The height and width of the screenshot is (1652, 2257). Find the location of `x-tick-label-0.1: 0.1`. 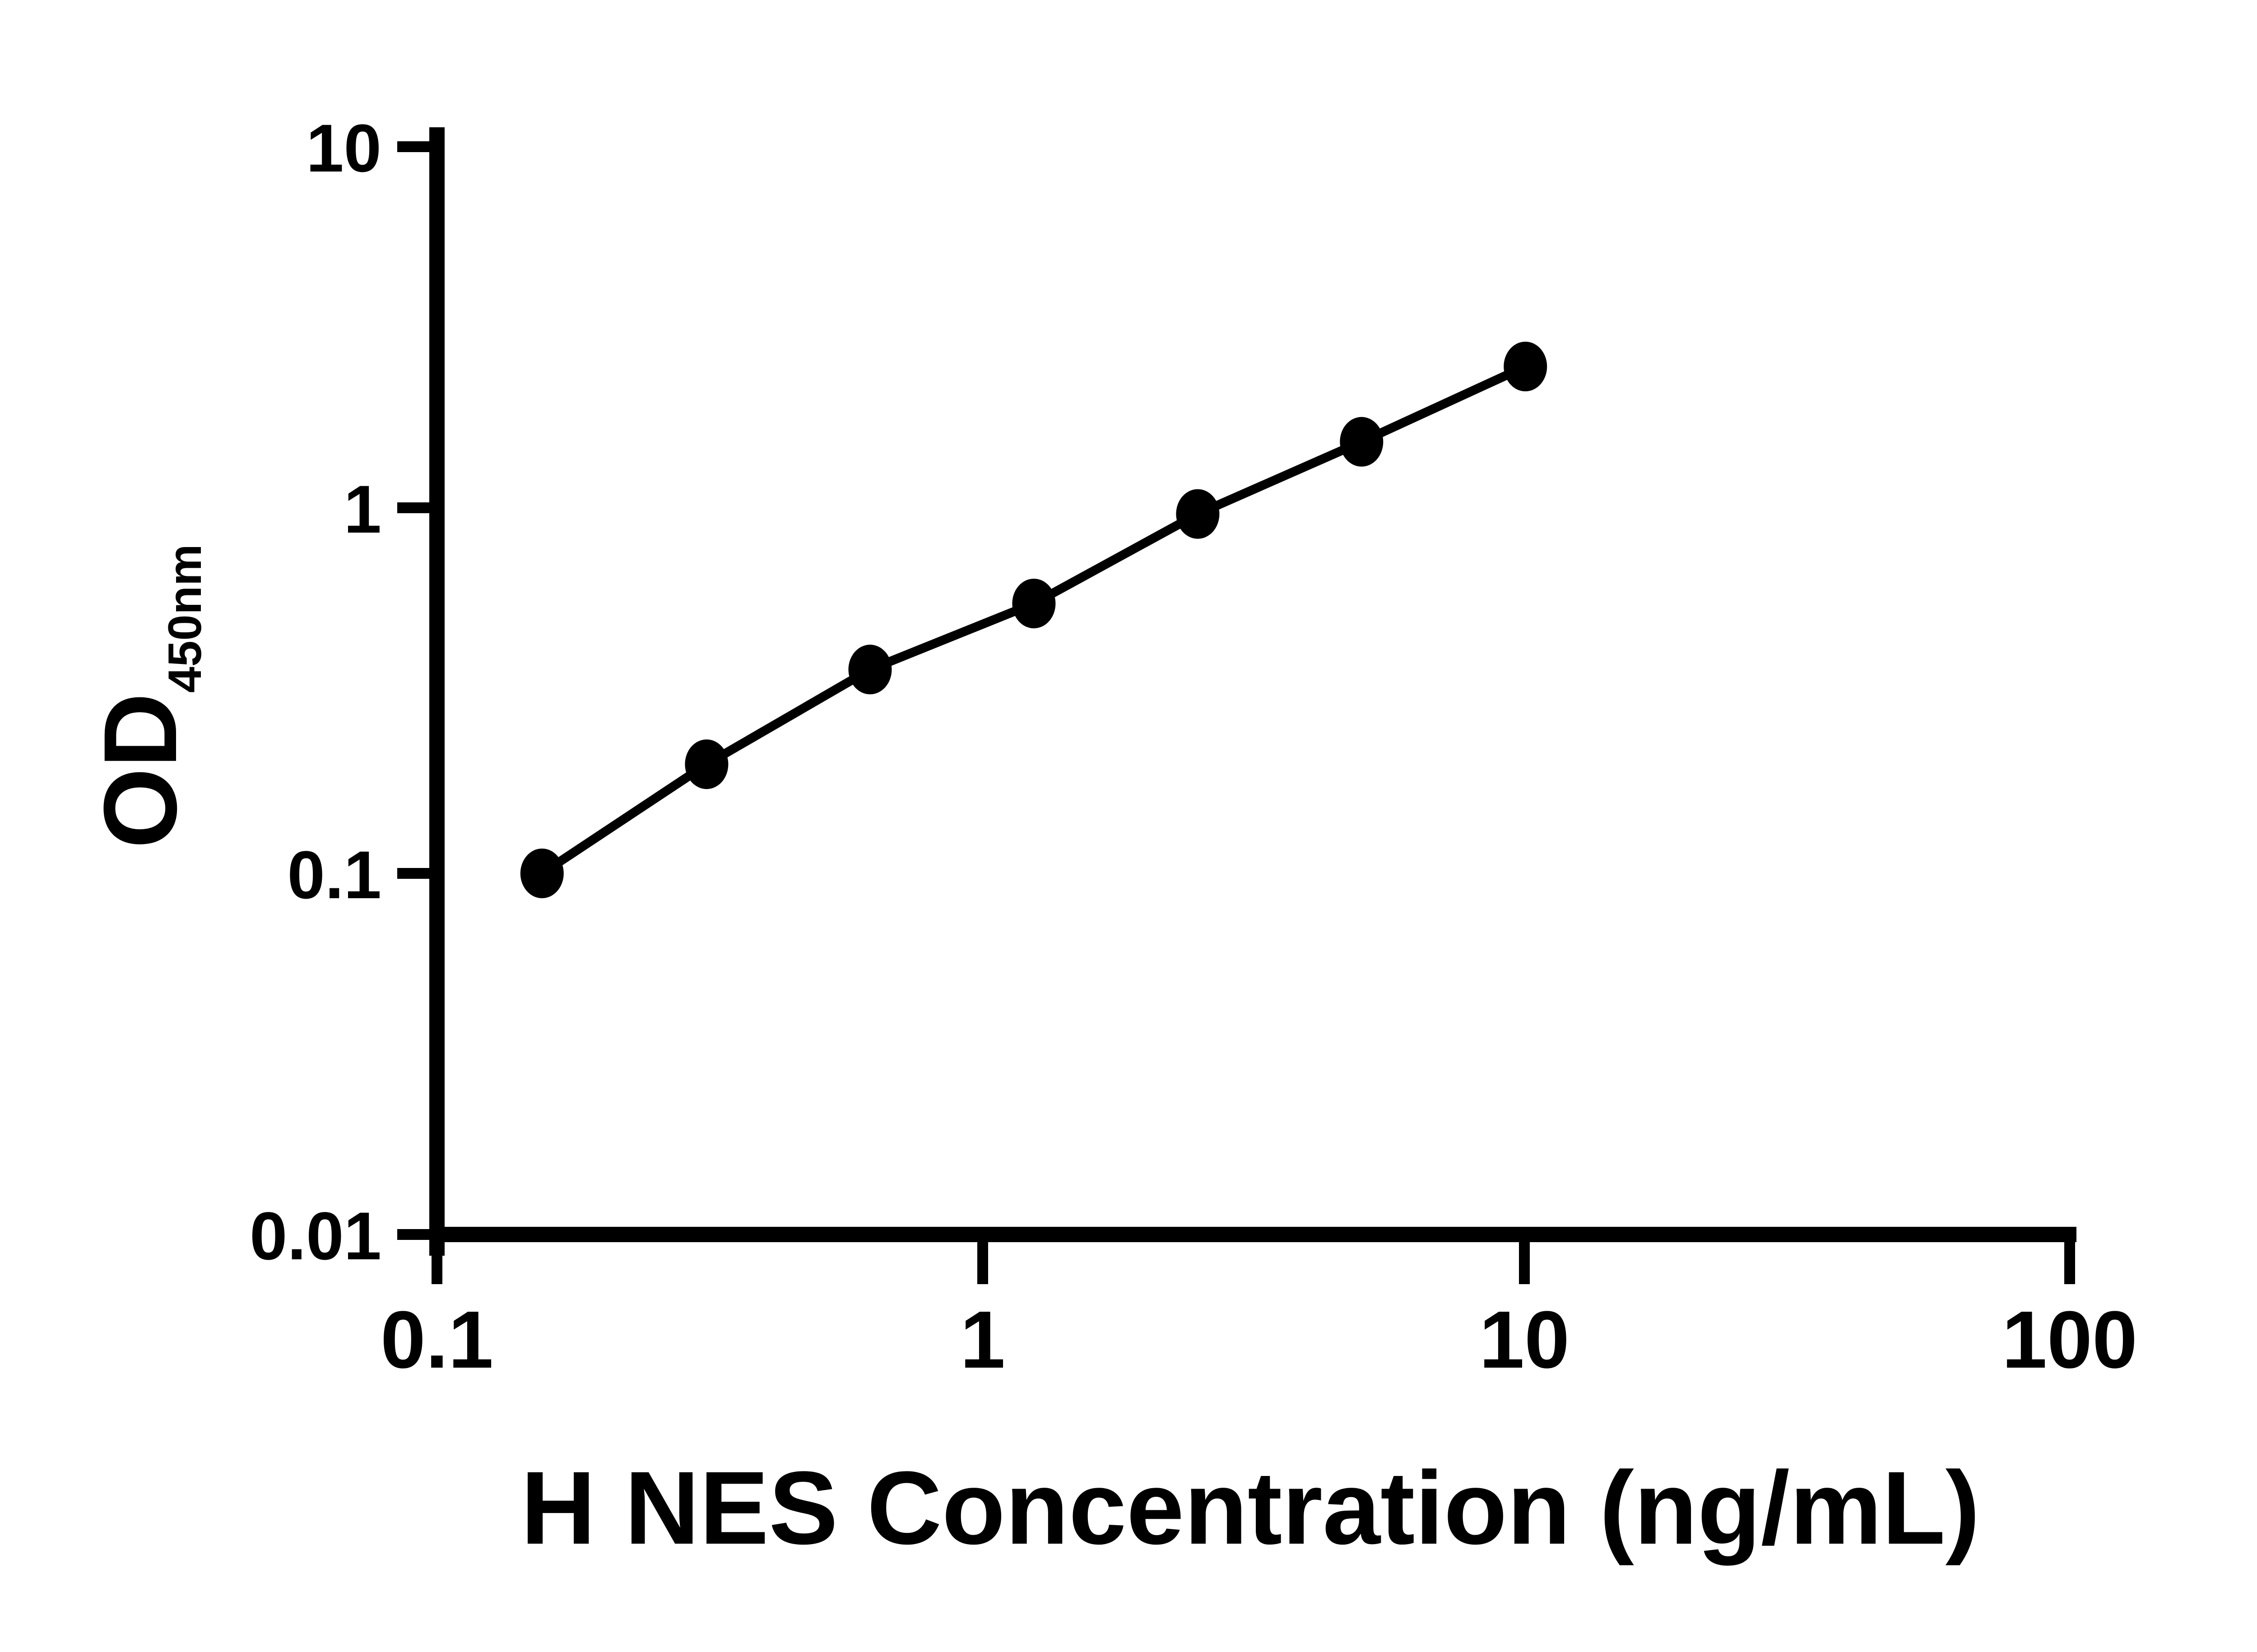

x-tick-label-0.1: 0.1 is located at coordinates (437, 1340).